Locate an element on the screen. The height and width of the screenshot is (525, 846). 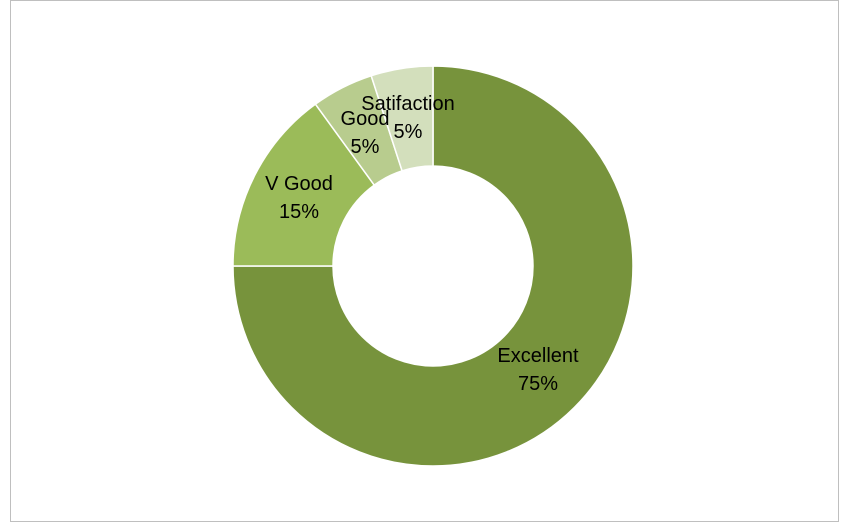
data-label-percent: 15% is located at coordinates (299, 212).